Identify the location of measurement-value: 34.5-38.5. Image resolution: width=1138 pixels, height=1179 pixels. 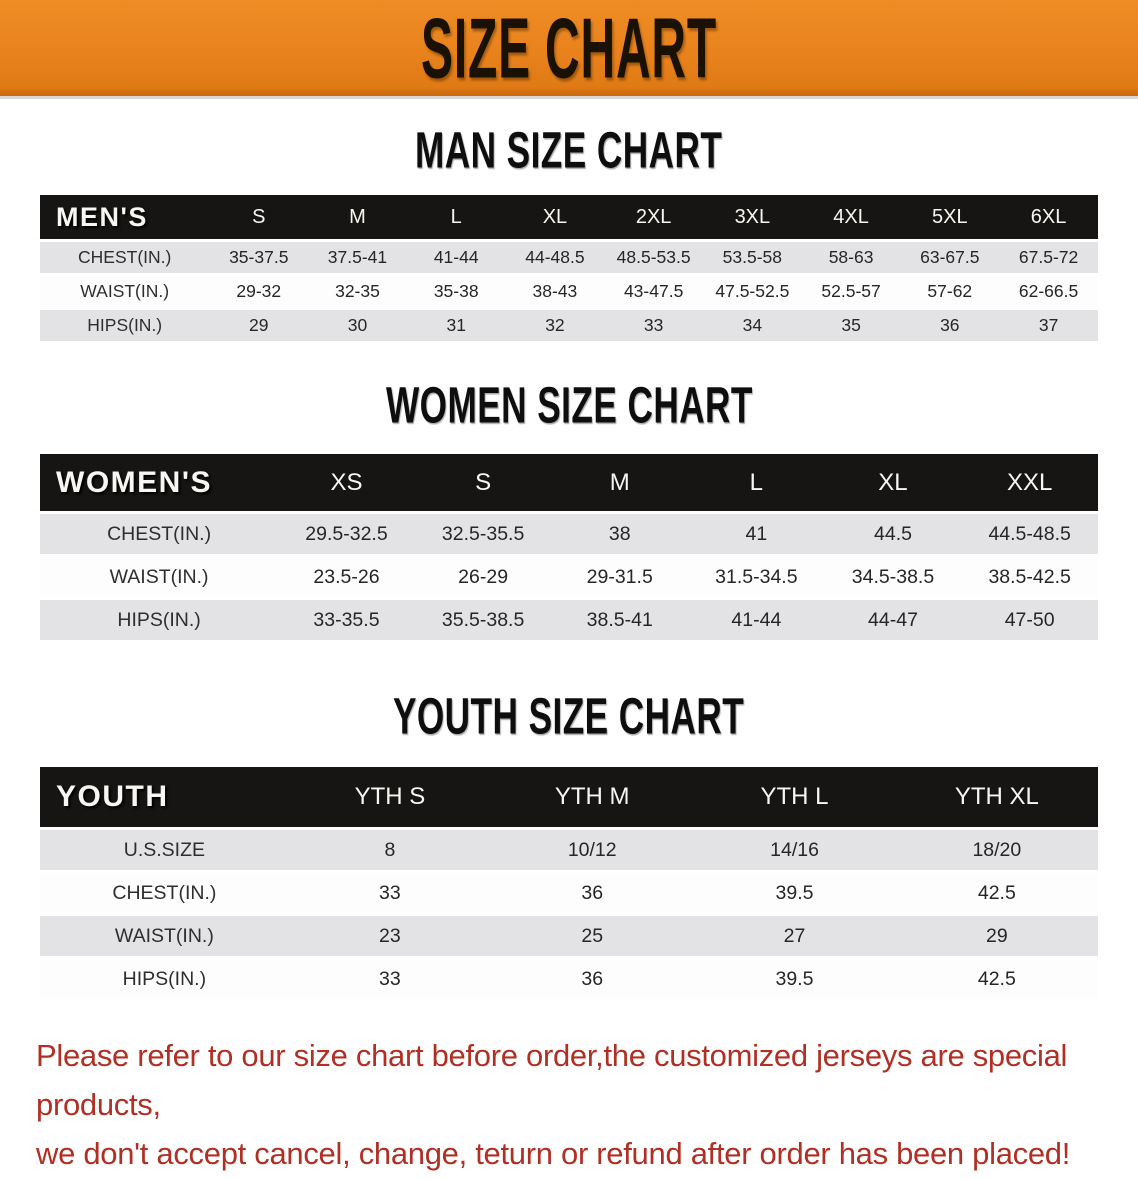
(893, 577).